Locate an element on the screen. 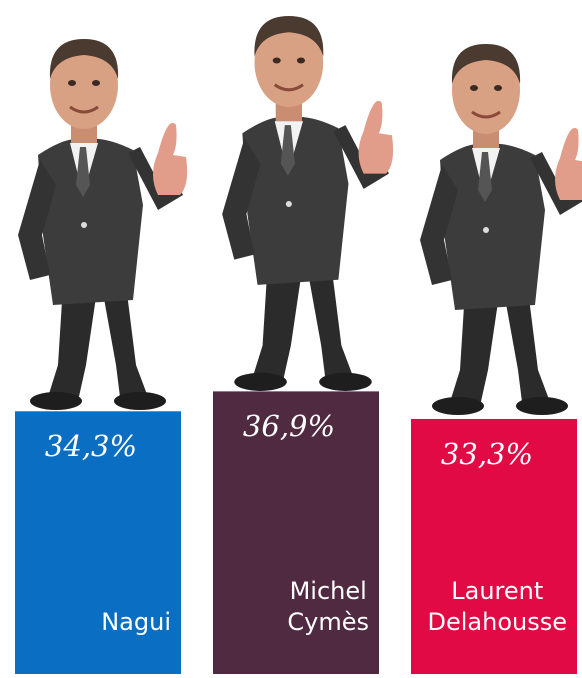  category-label: Michel Cymès is located at coordinates (328, 606).